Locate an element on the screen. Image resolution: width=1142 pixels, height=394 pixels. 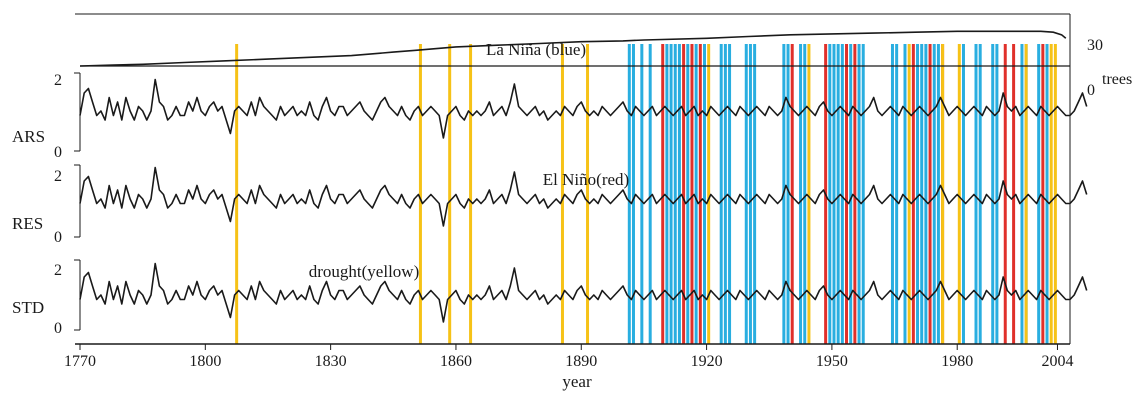
panel-label-res: RES is located at coordinates (27, 223).